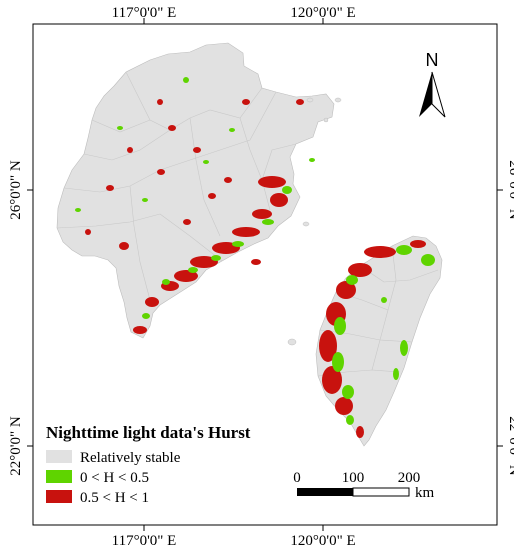 This screenshot has width=514, height=550. What do you see at coordinates (425, 493) in the screenshot?
I see `scale-unit: km` at bounding box center [425, 493].